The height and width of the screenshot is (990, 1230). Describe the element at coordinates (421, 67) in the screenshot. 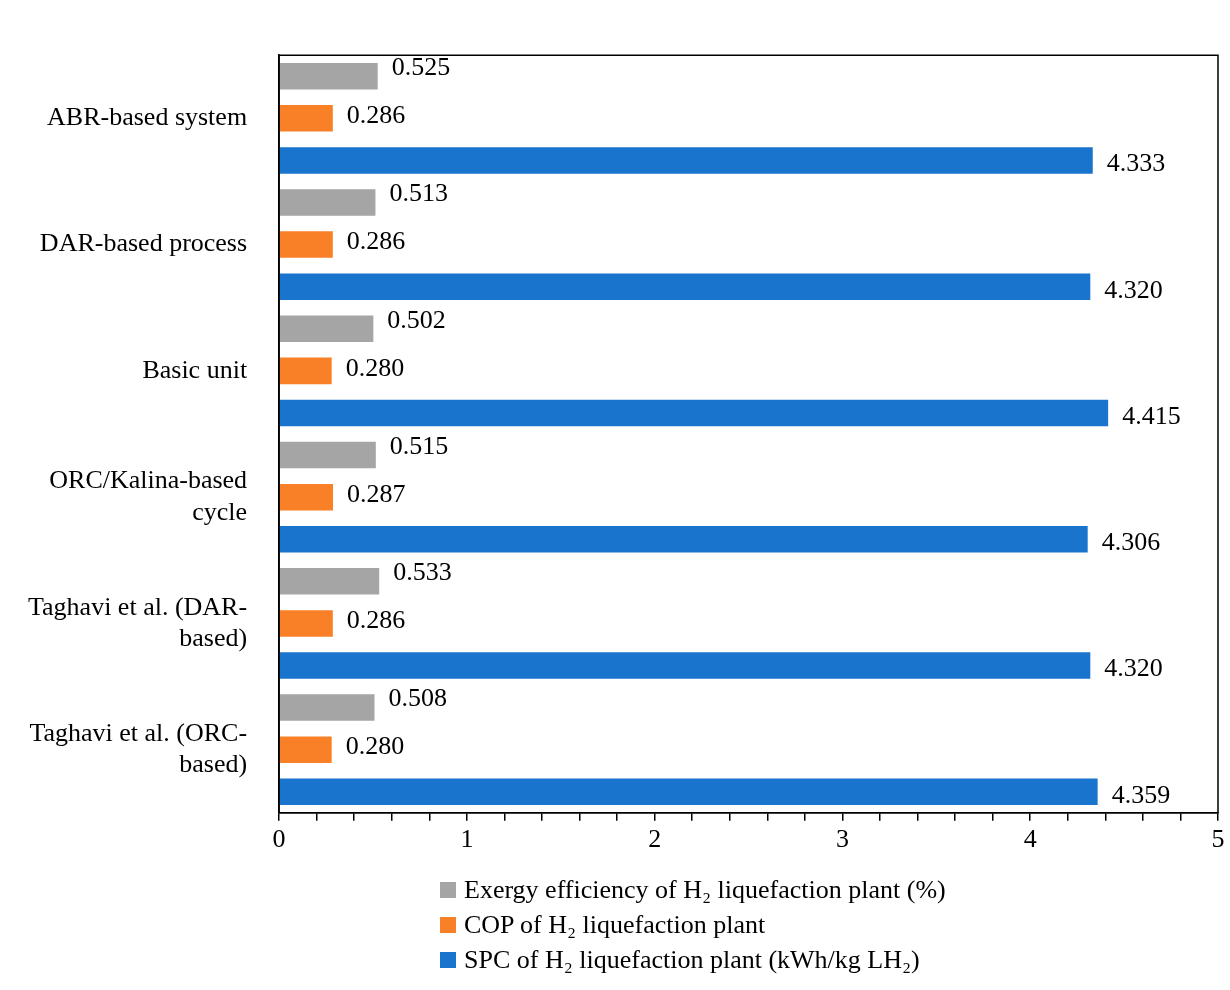

I see `data-label: 0.525` at that location.